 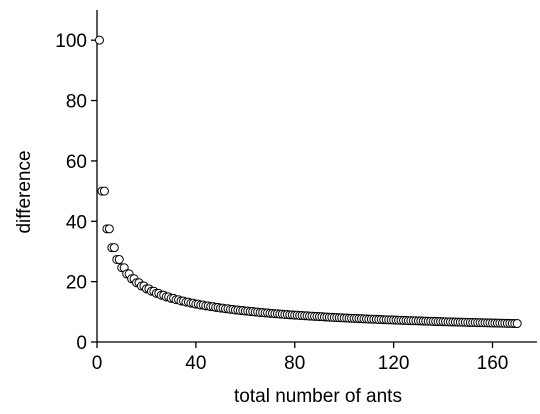 I want to click on y-tick-label: 100, so click(x=71, y=41).